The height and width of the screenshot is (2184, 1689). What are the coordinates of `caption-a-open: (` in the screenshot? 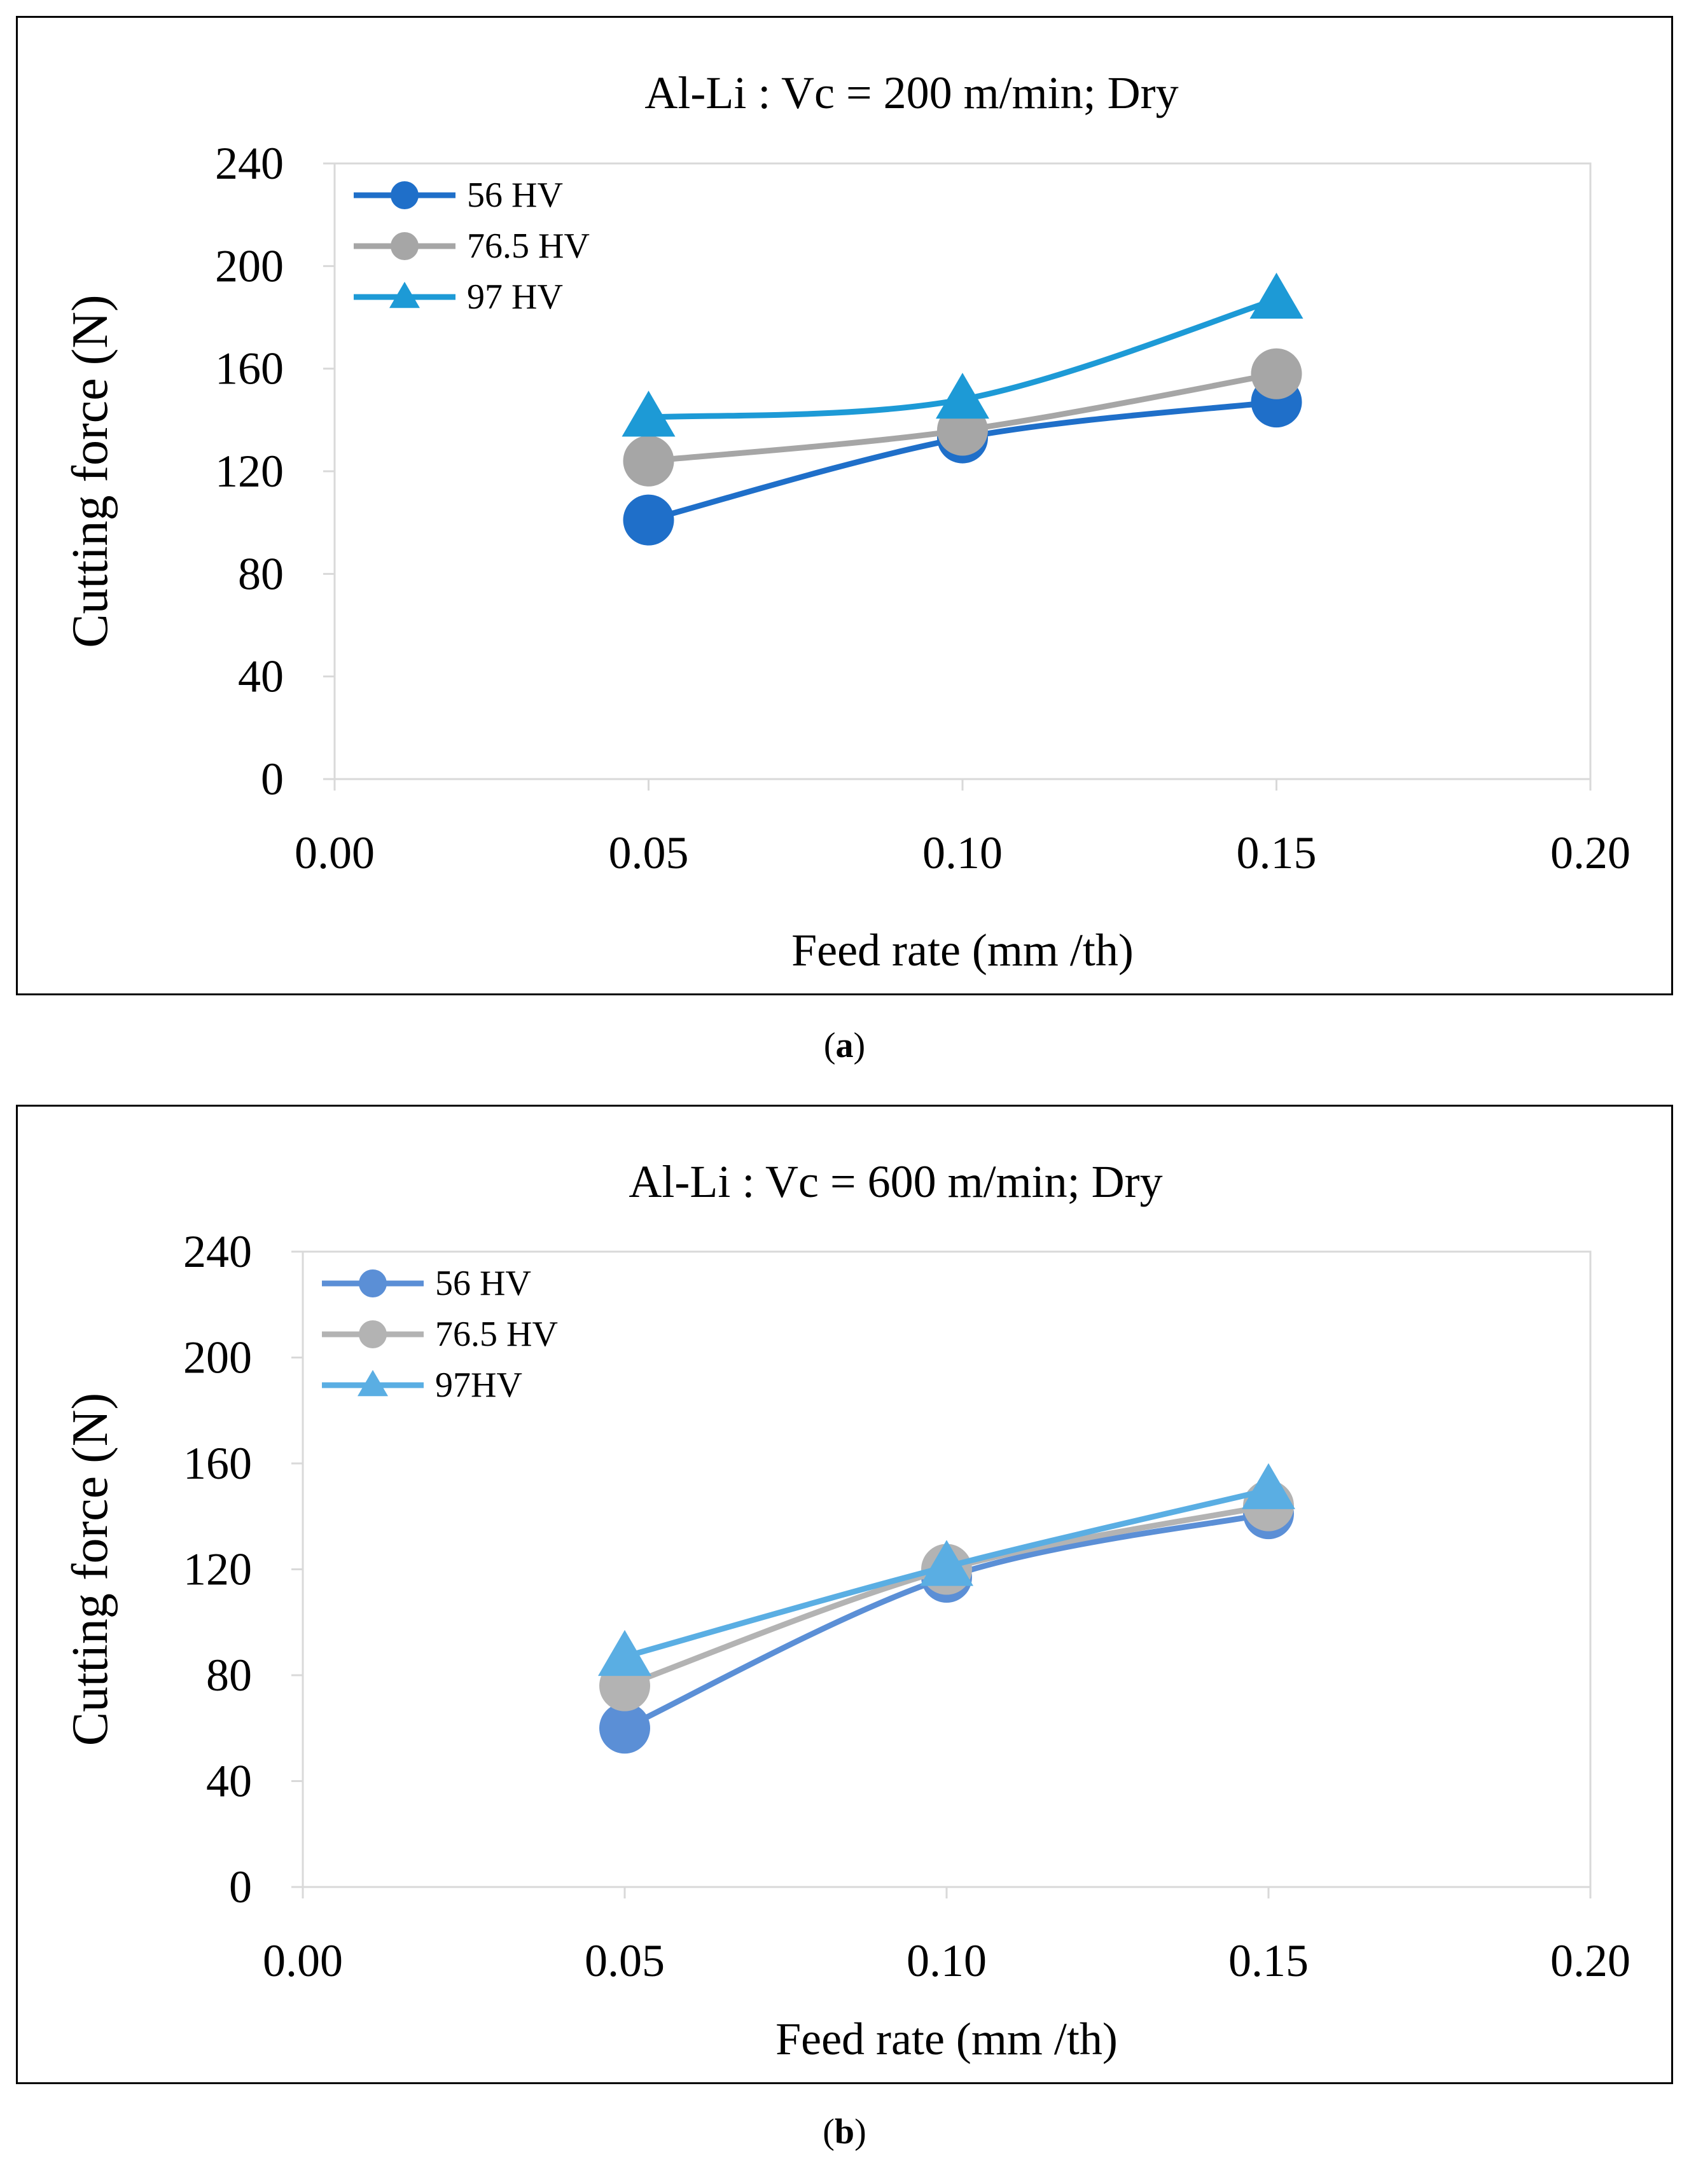 It's located at (829, 1046).